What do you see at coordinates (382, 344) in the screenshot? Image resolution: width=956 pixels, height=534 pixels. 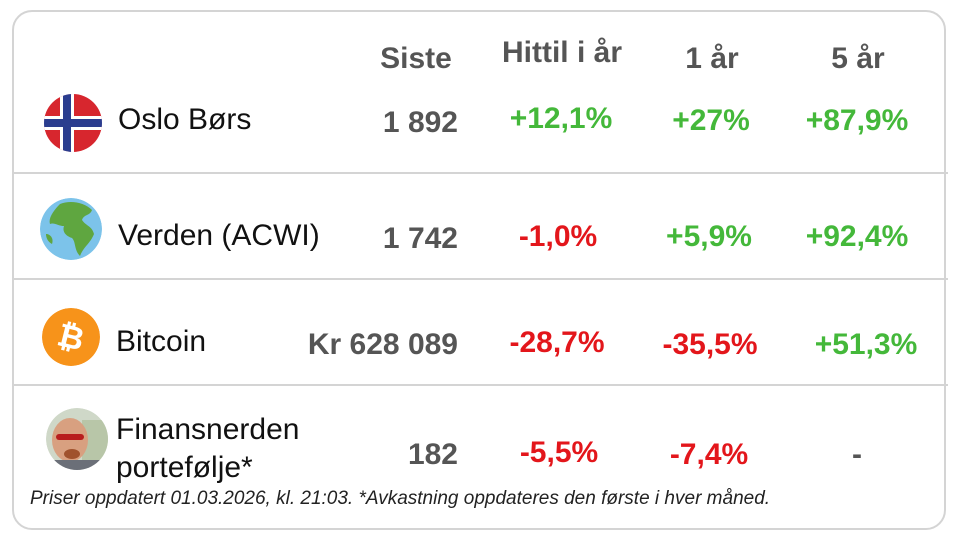 I see `row-last: Kr 628 089` at bounding box center [382, 344].